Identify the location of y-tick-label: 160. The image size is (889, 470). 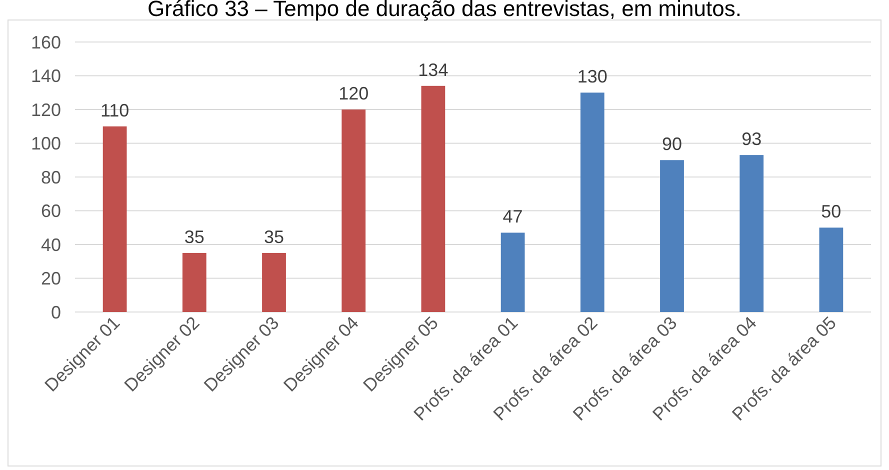
(45, 42).